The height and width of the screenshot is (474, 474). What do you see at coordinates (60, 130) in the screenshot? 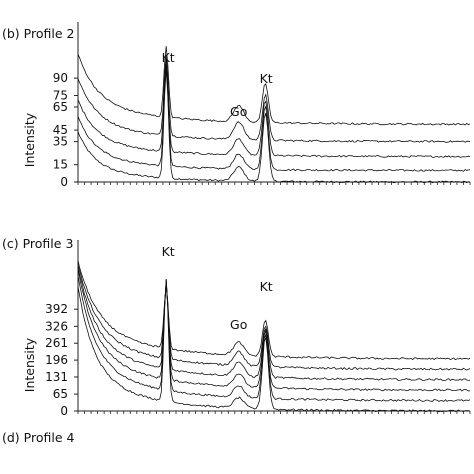
I see `y-tick-label: 45` at bounding box center [60, 130].